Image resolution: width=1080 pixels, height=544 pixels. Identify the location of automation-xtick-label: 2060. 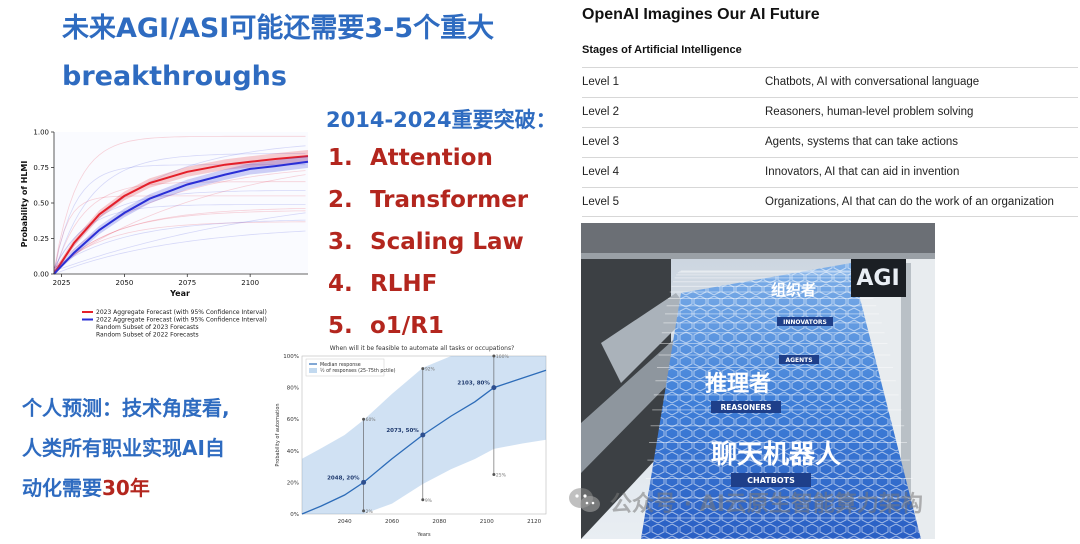
(392, 522).